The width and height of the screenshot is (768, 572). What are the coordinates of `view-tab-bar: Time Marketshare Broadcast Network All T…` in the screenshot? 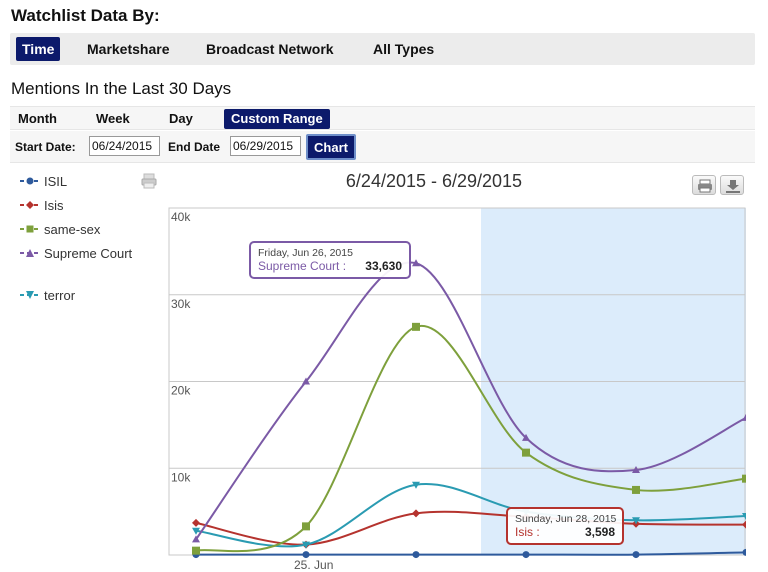 It's located at (382, 49).